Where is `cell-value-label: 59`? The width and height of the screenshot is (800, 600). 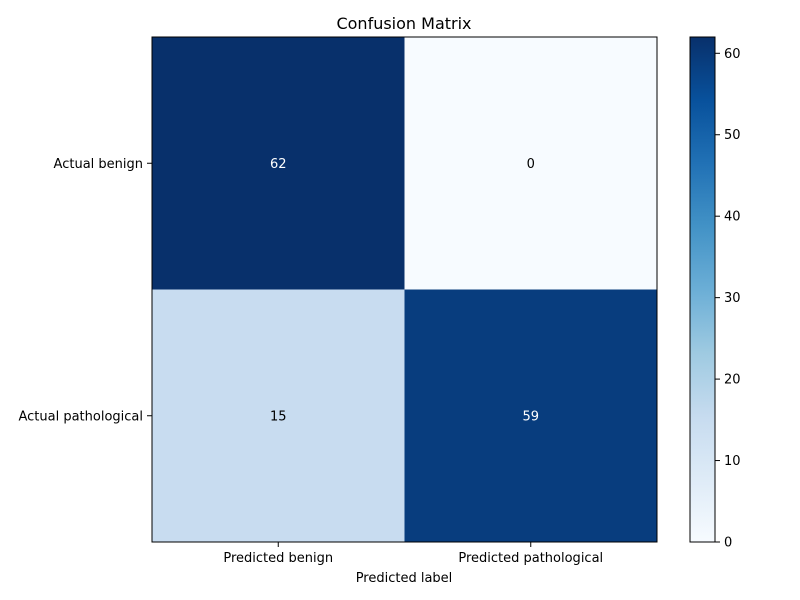
cell-value-label: 59 is located at coordinates (530, 416).